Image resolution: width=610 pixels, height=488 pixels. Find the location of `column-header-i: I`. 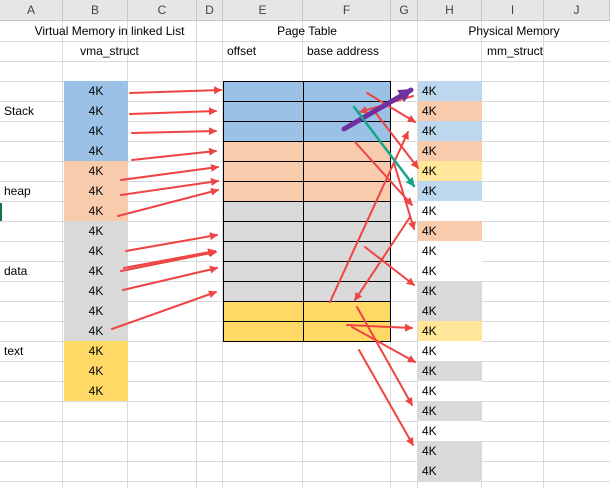

column-header-i: I is located at coordinates (513, 10).